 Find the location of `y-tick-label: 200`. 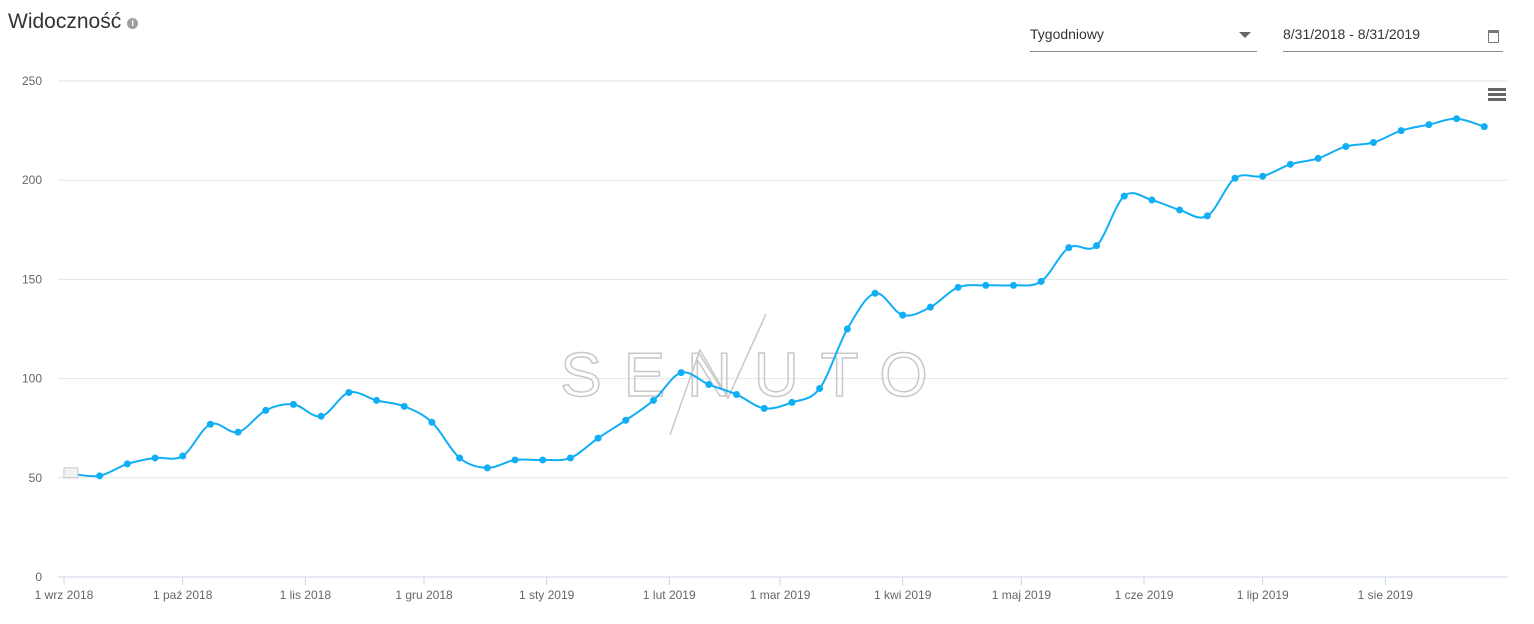

y-tick-label: 200 is located at coordinates (32, 180).